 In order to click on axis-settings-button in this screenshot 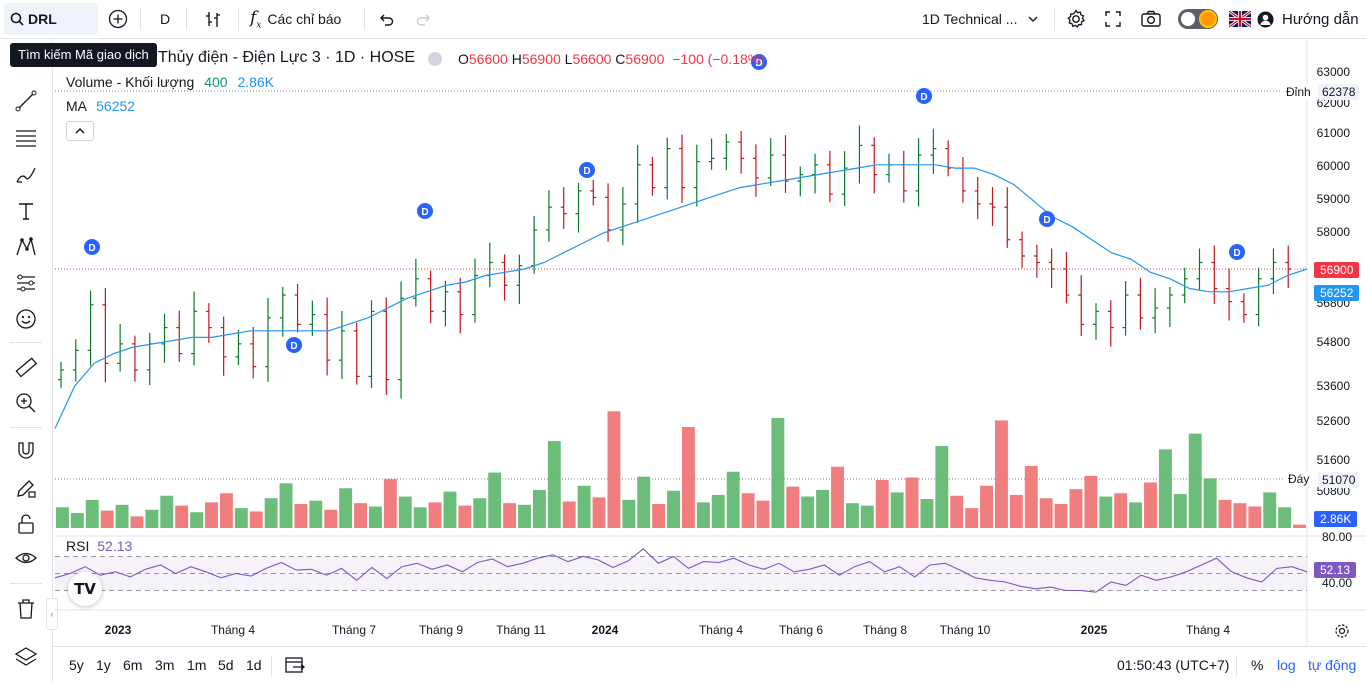, I will do `click(1342, 631)`.